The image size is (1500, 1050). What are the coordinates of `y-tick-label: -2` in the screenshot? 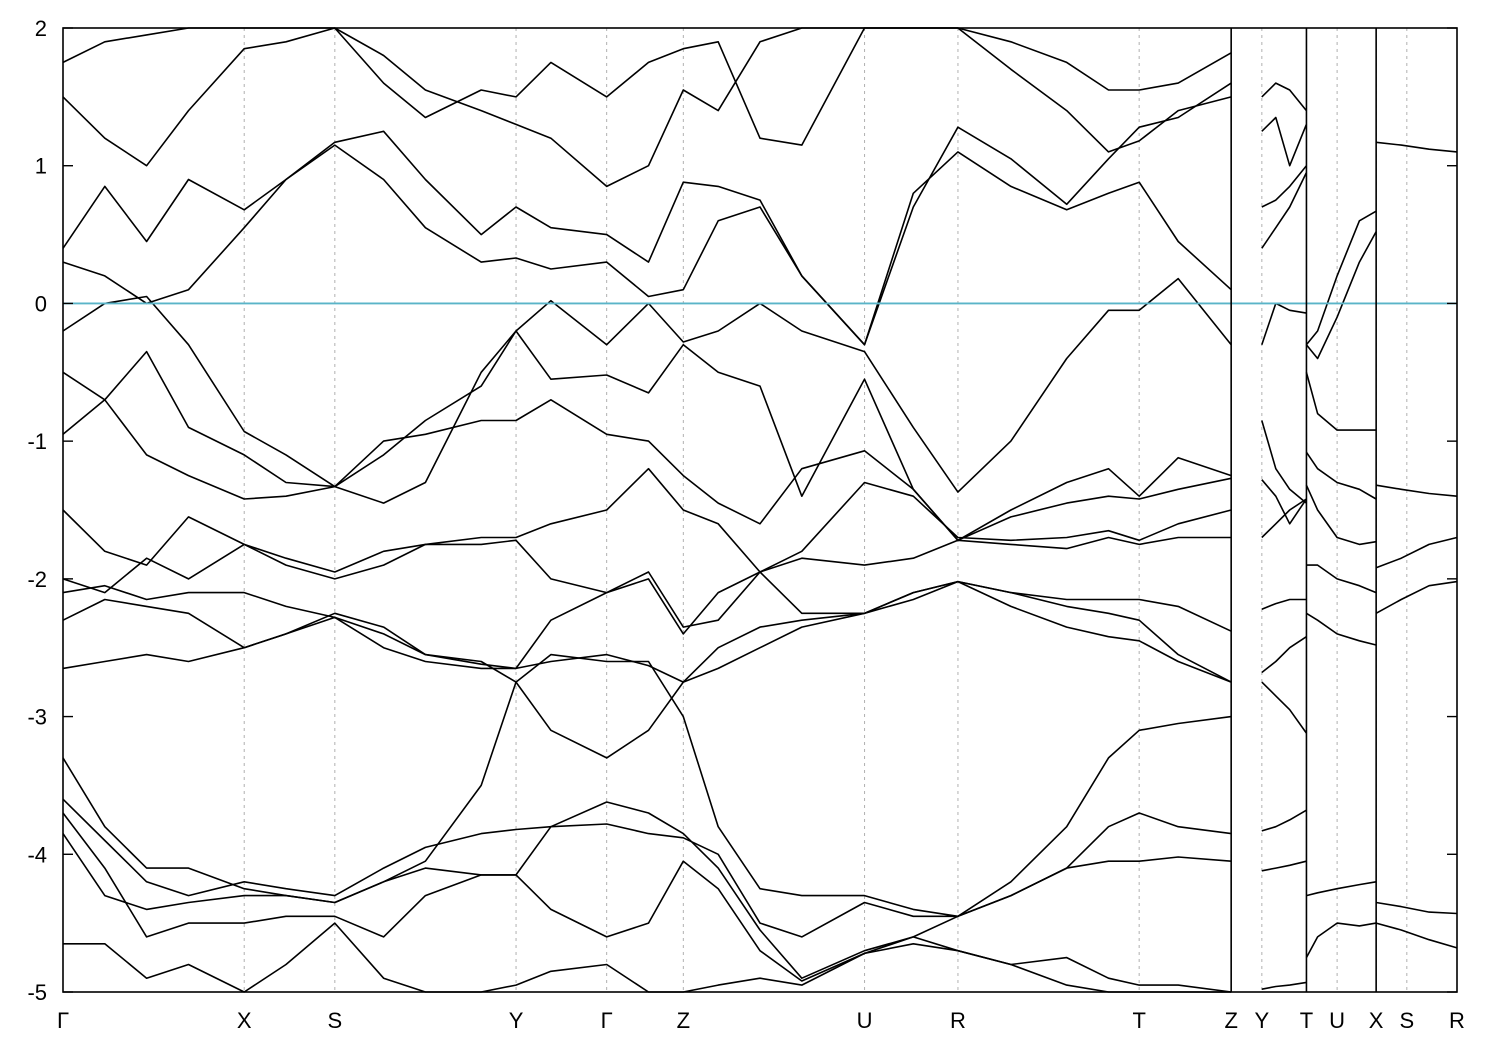 It's located at (37, 579).